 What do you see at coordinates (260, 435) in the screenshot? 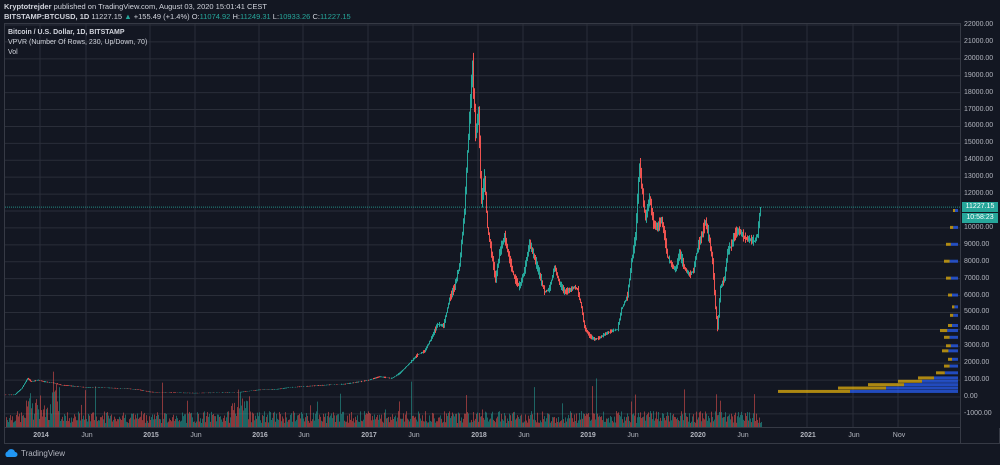
I see `time-tick-label: 2016` at bounding box center [260, 435].